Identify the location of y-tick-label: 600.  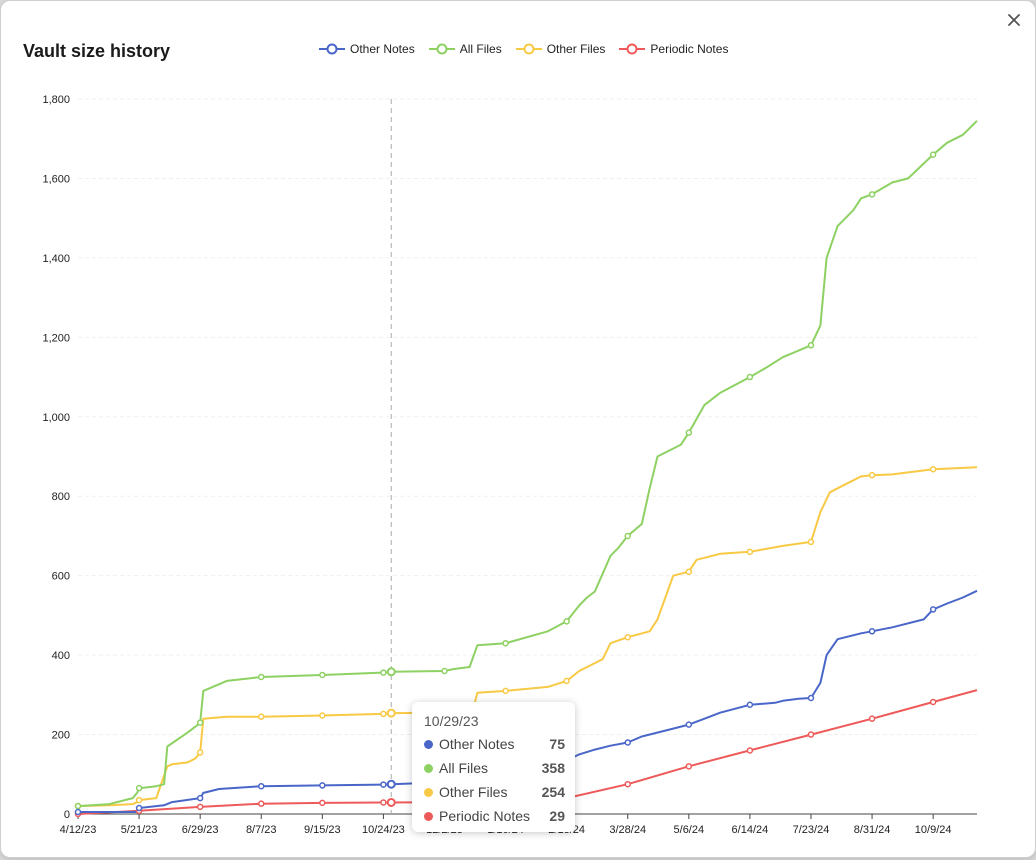
(61, 577).